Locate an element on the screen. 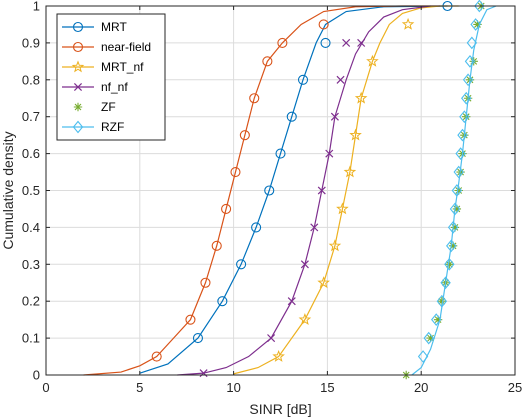 The width and height of the screenshot is (522, 420). y-tick-label: 0.4 is located at coordinates (31, 227).